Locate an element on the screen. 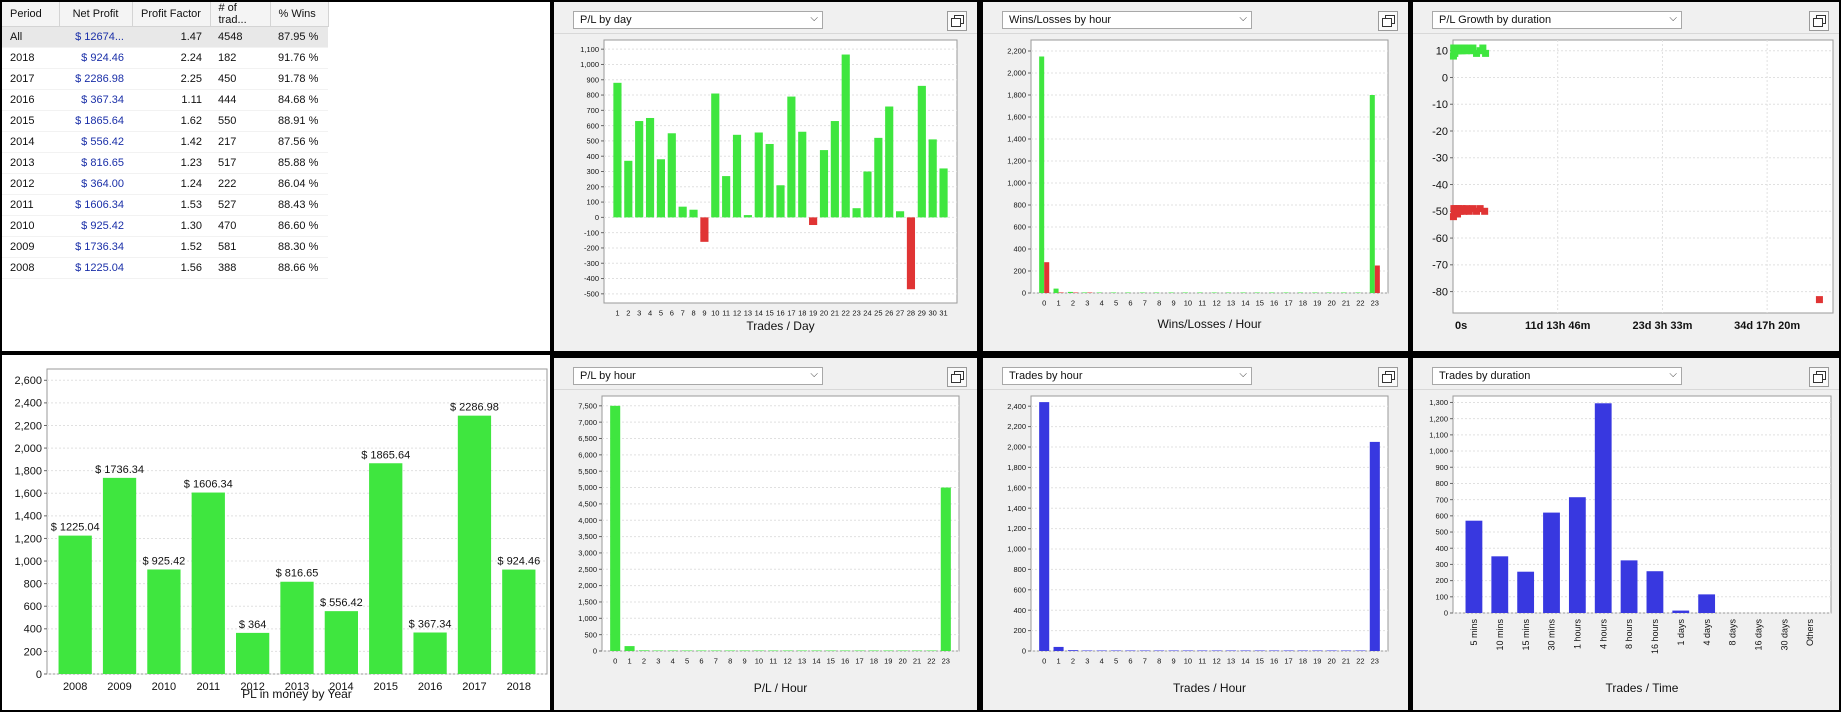  net-profit-column-header: Net Profit is located at coordinates (96, 14).